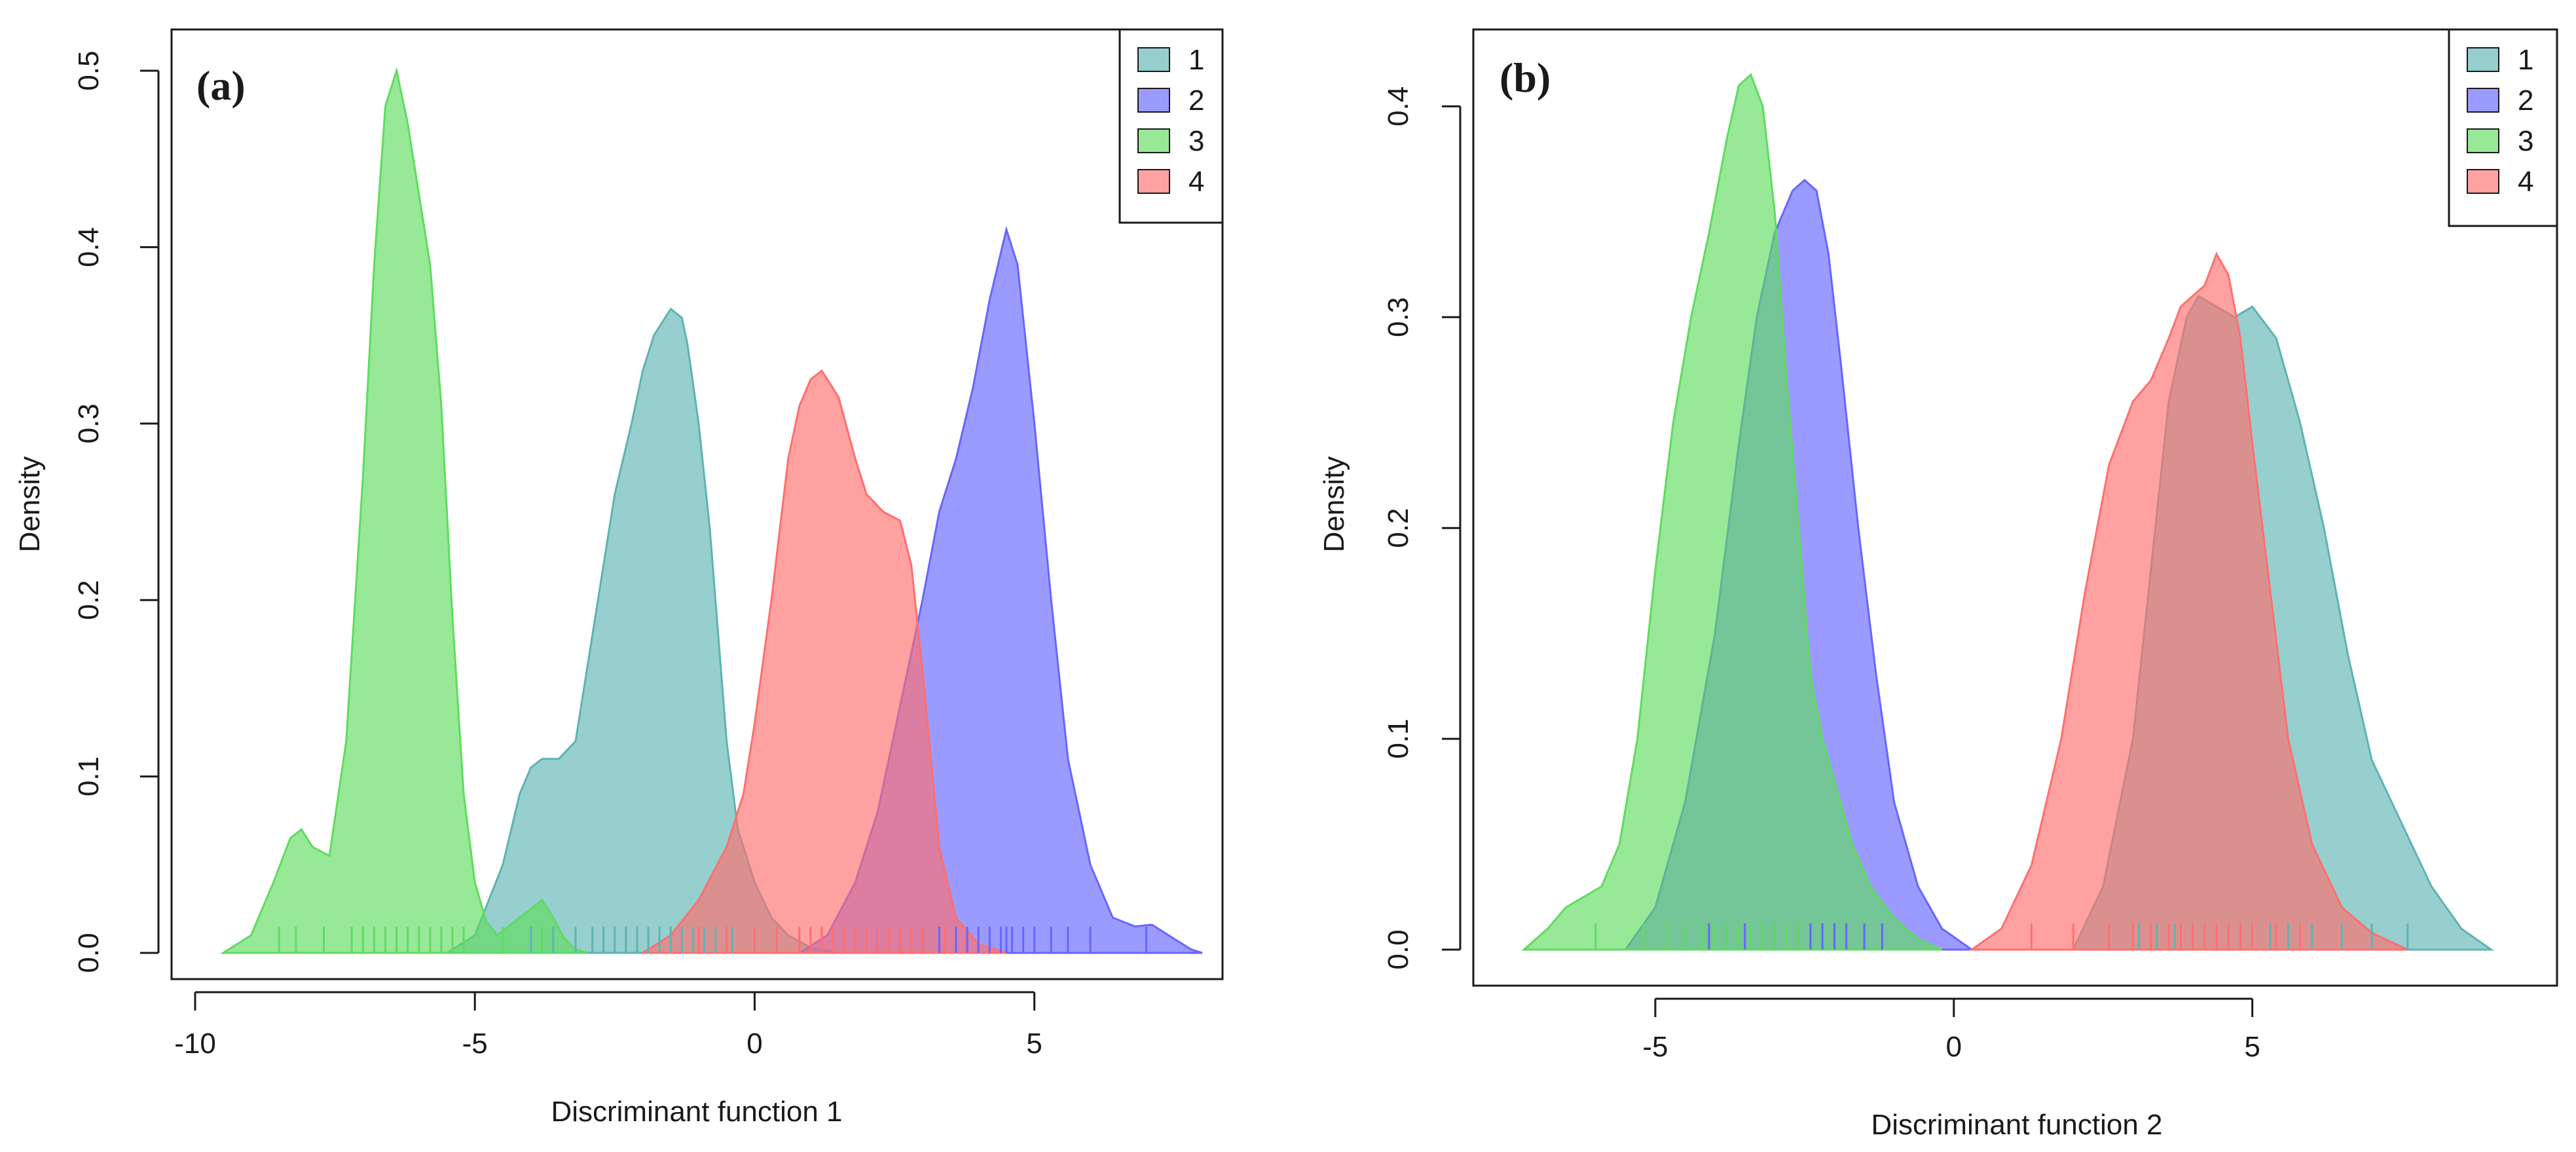 The image size is (2576, 1152). I want to click on y-tick-label-a-5: 0.5, so click(89, 70).